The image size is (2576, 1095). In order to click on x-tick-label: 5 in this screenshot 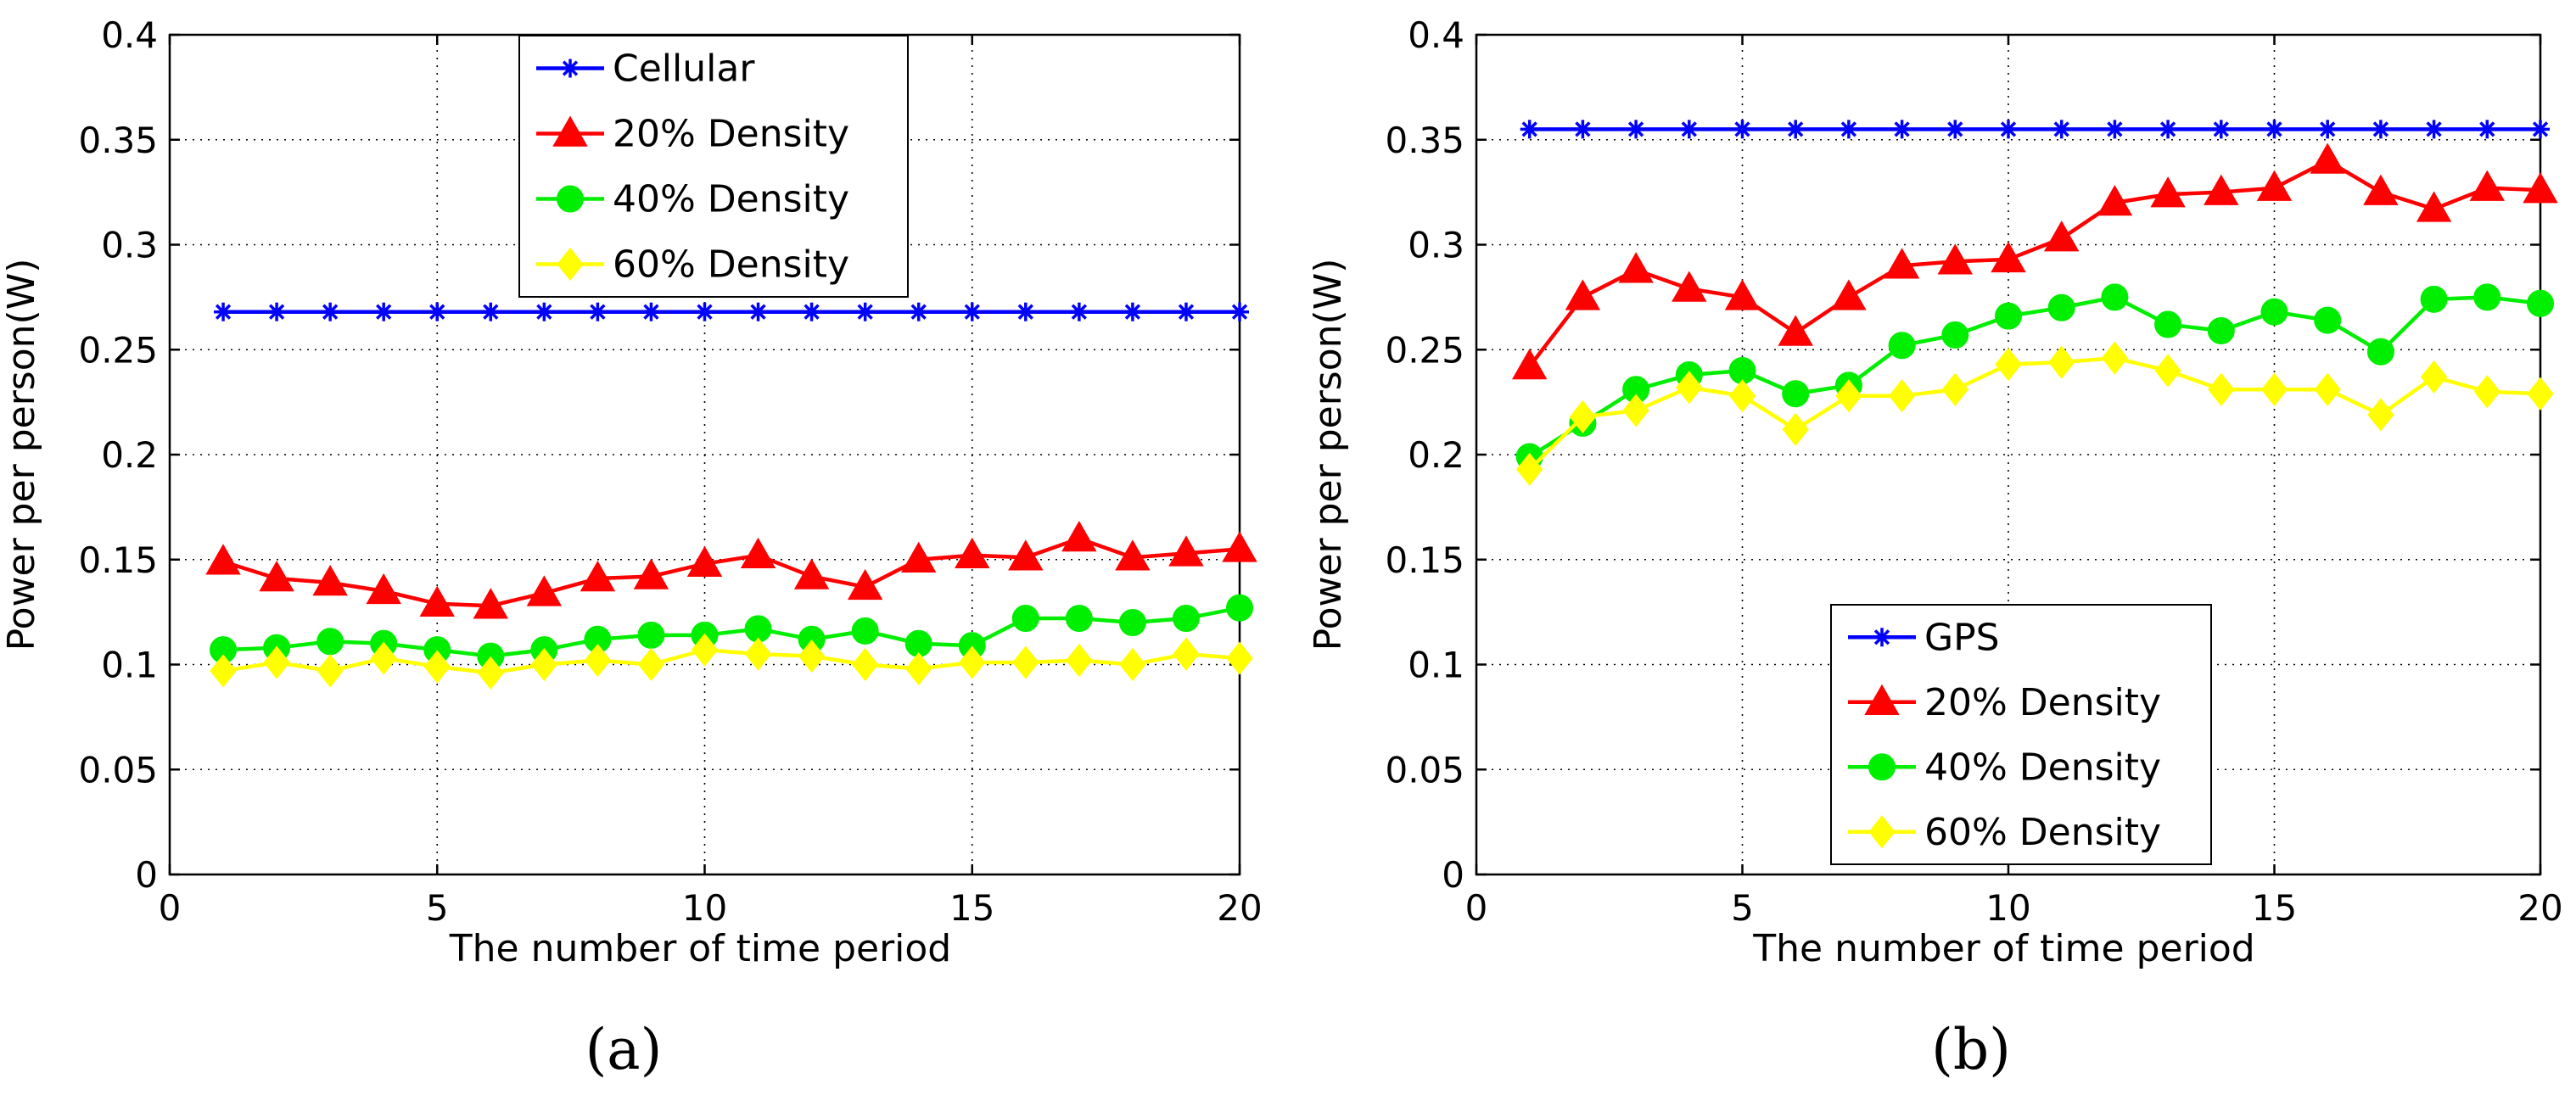, I will do `click(1742, 908)`.